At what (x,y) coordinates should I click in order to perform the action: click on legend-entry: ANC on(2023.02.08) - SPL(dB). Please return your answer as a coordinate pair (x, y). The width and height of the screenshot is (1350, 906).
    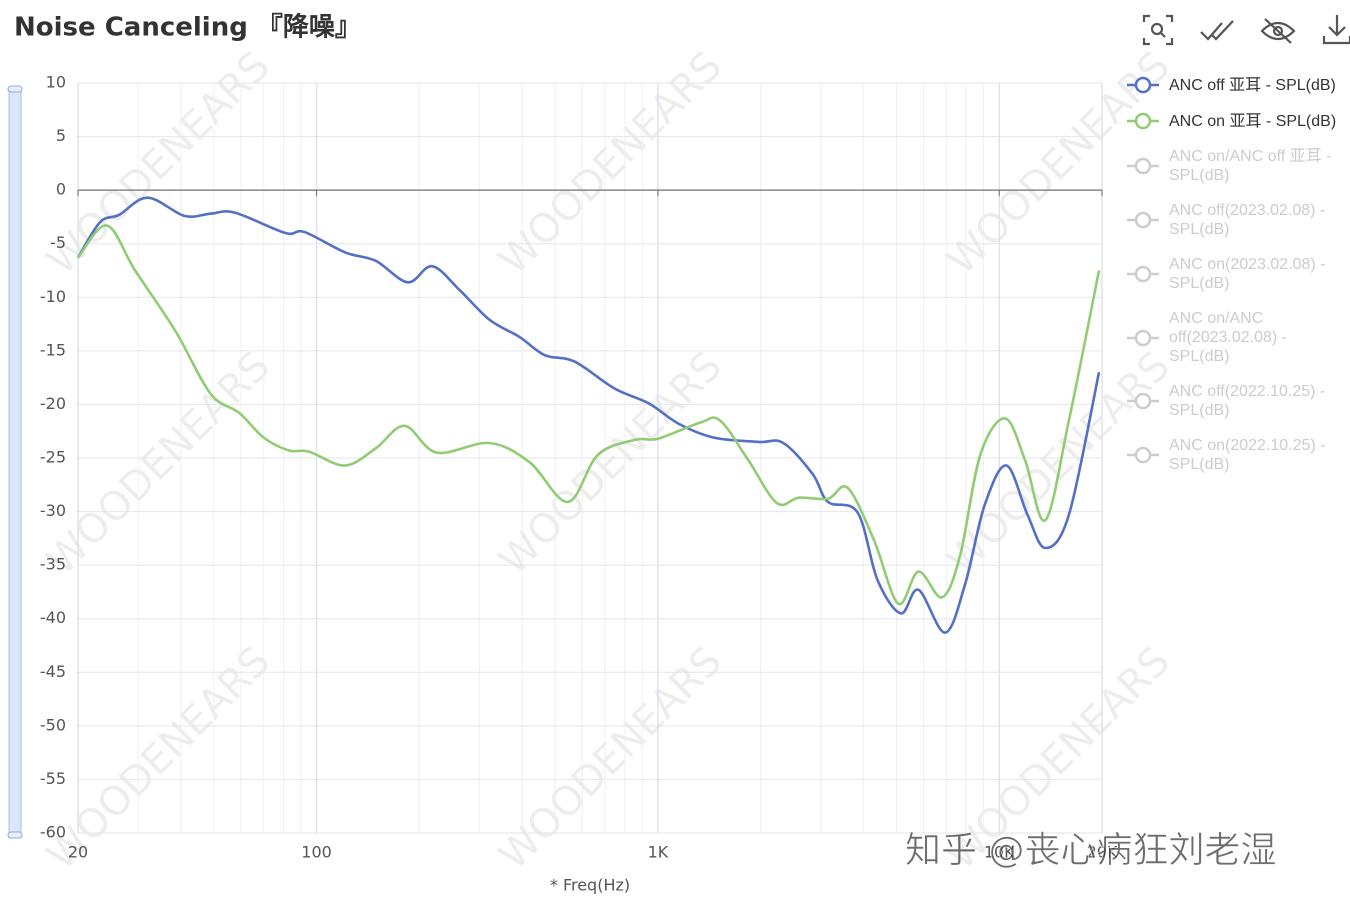
    Looking at the image, I should click on (1237, 274).